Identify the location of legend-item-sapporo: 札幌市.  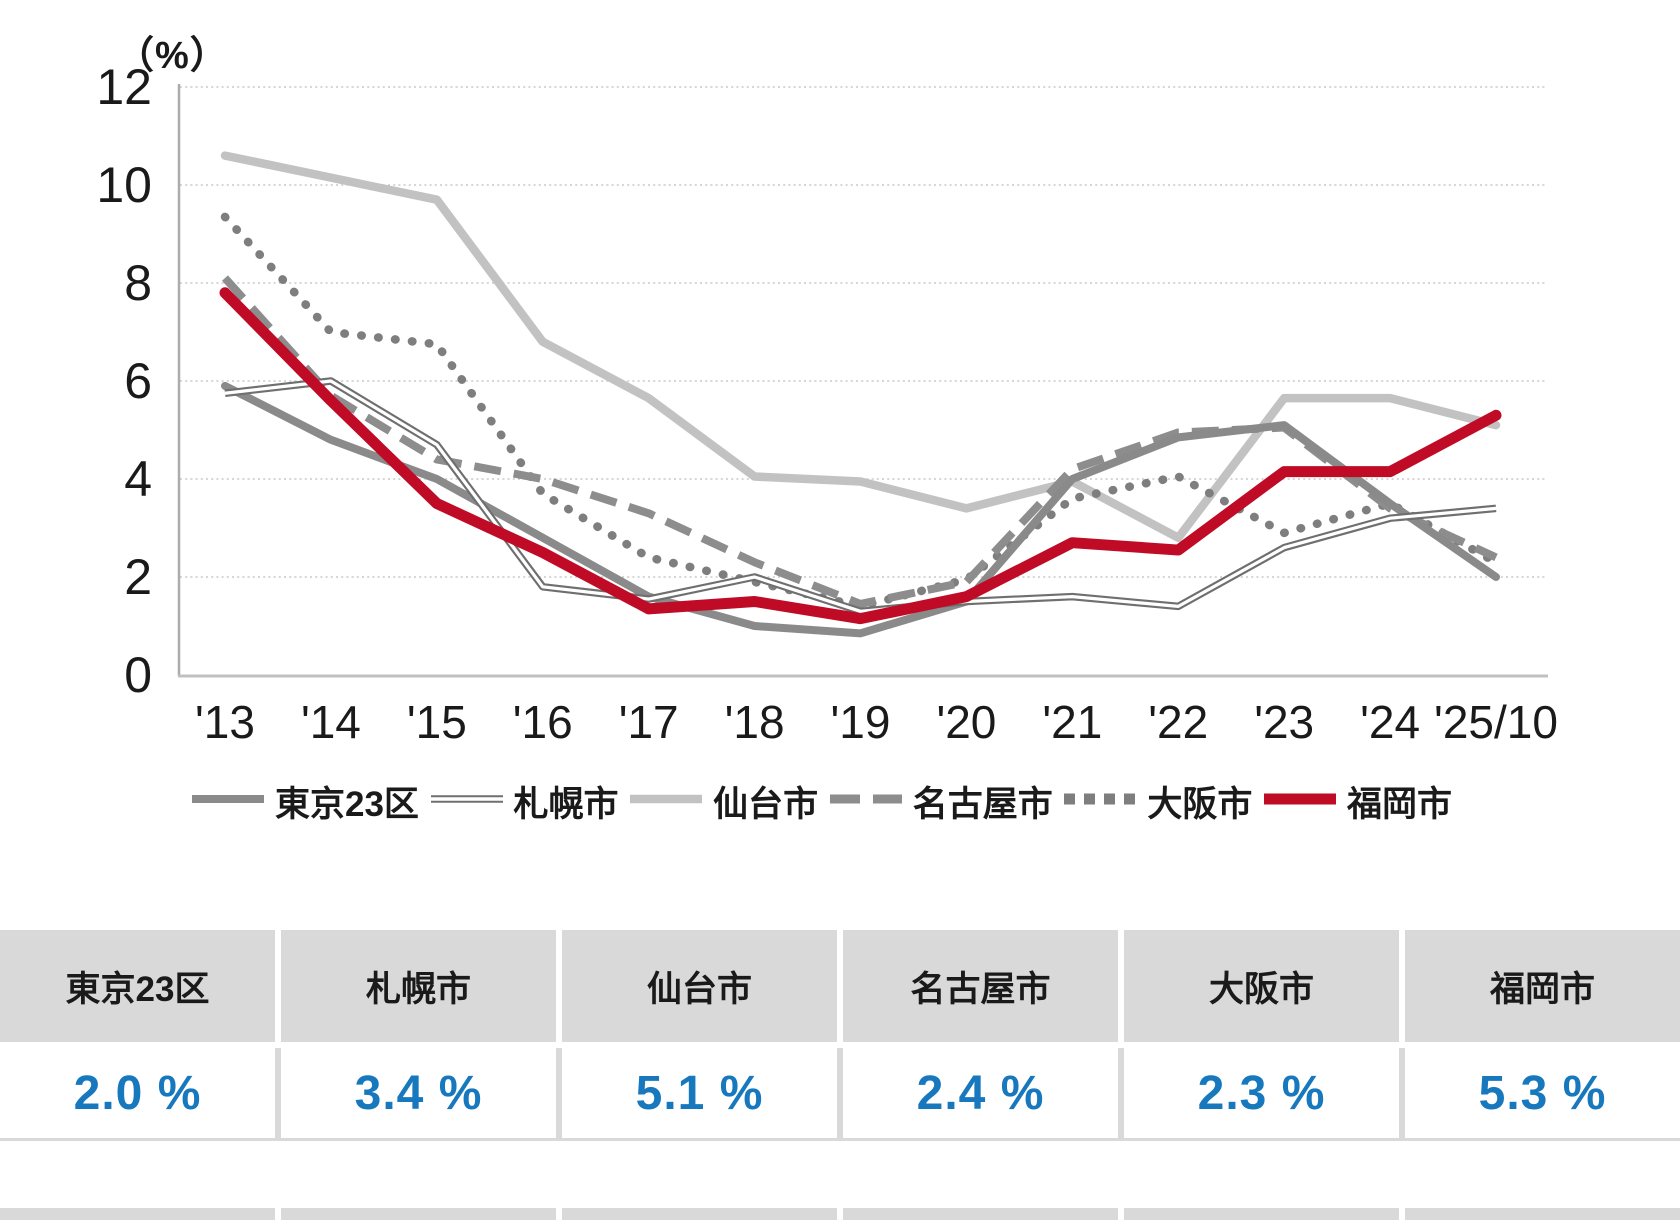
(524, 801).